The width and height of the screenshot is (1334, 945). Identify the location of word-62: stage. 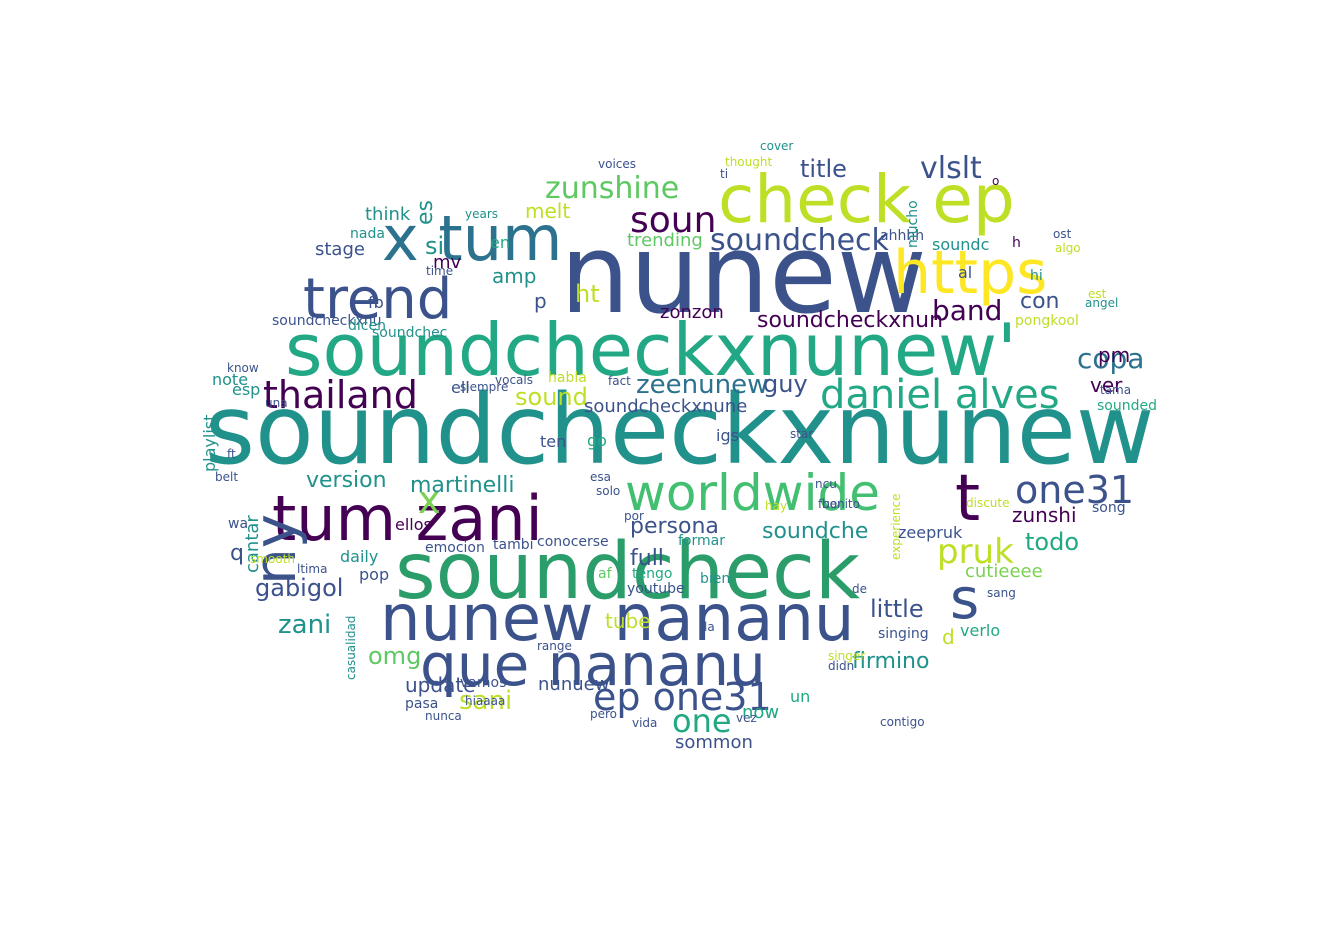
(340, 249).